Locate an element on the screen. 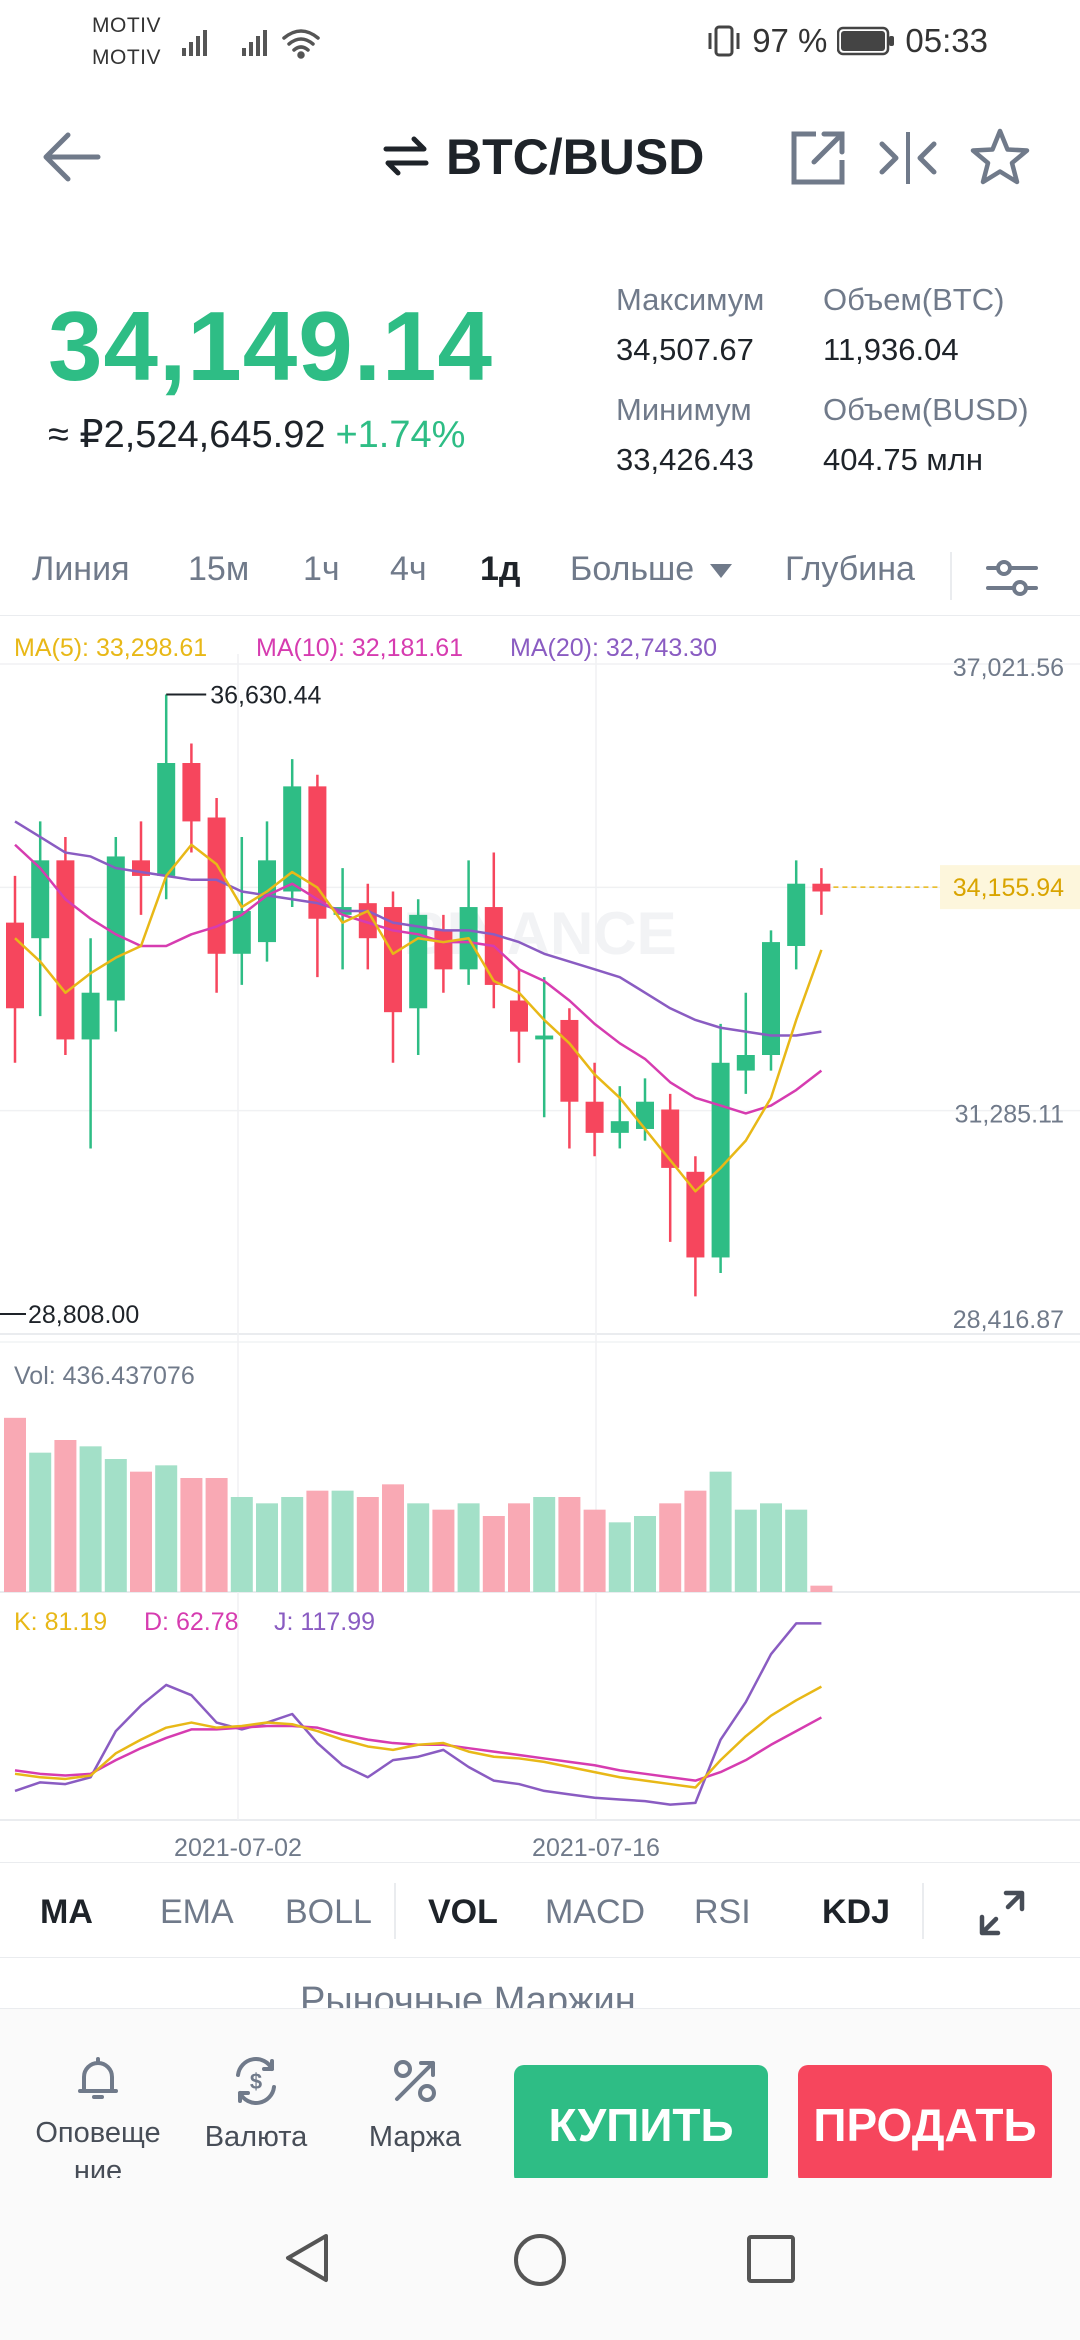  stat-vol-quote-label: Объем(BUSD) is located at coordinates (926, 409).